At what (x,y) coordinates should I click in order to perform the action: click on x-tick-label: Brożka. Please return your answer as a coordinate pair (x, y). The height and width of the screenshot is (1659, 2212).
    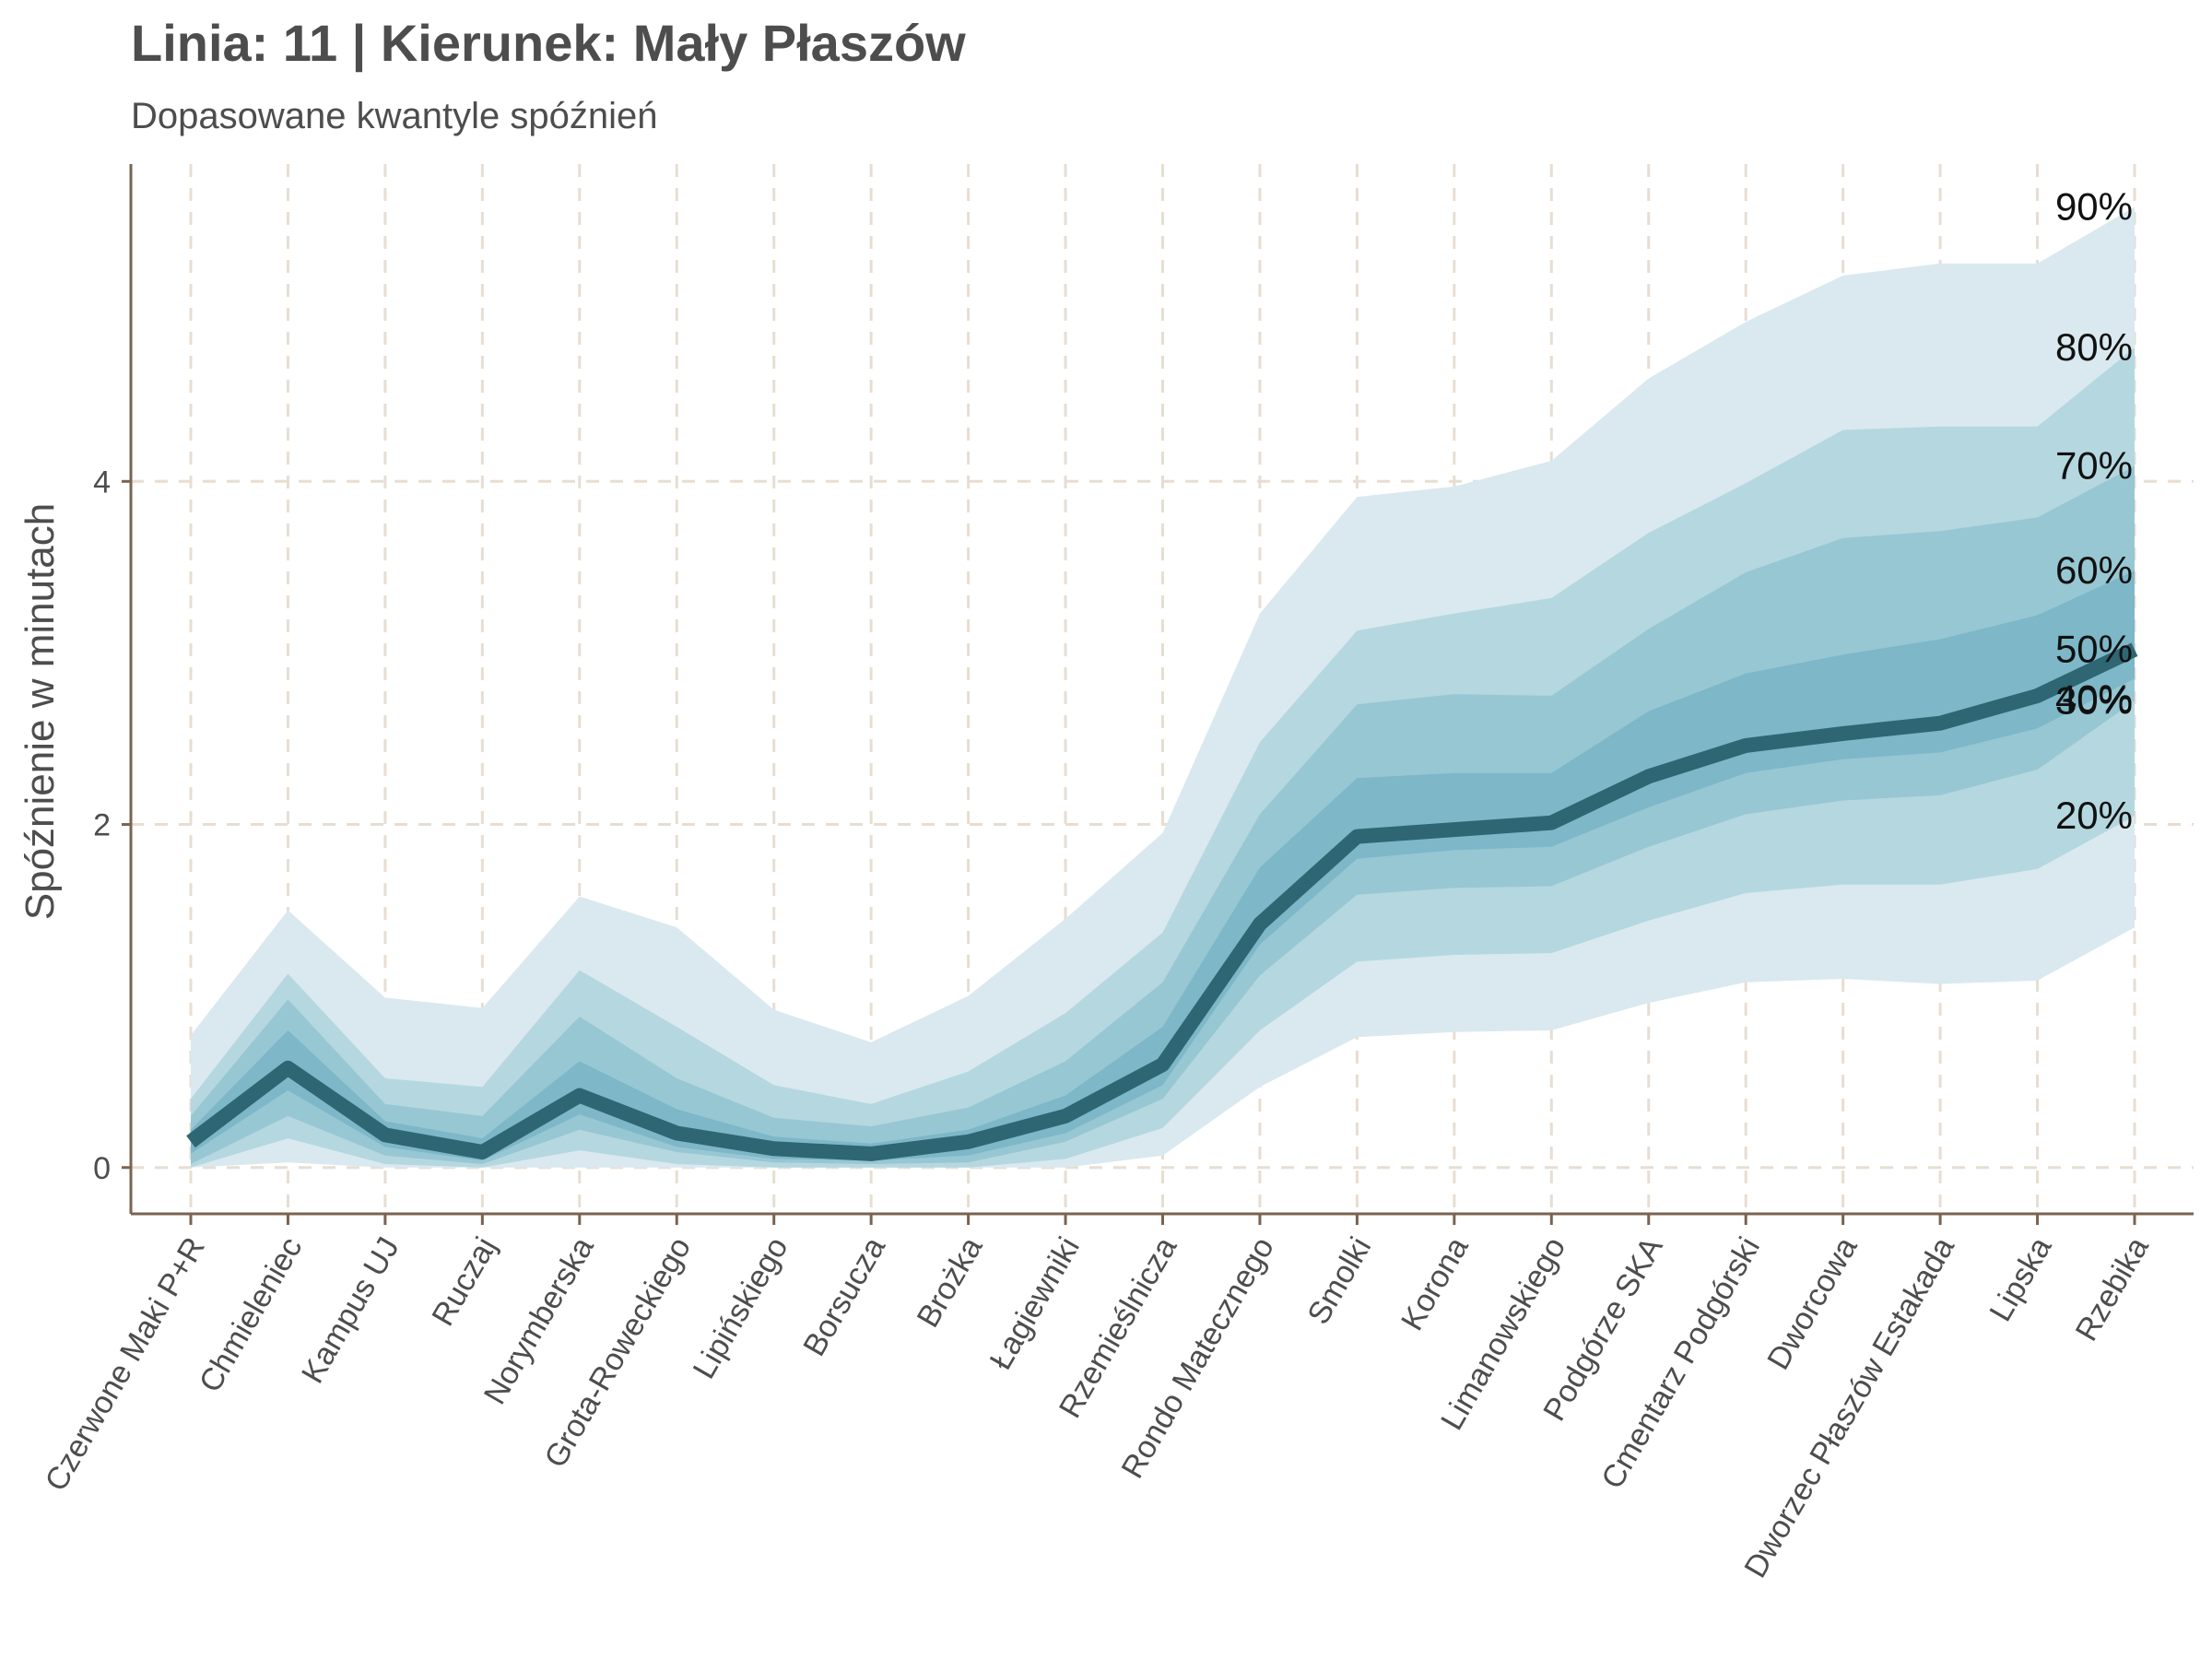
    Looking at the image, I should click on (950, 1282).